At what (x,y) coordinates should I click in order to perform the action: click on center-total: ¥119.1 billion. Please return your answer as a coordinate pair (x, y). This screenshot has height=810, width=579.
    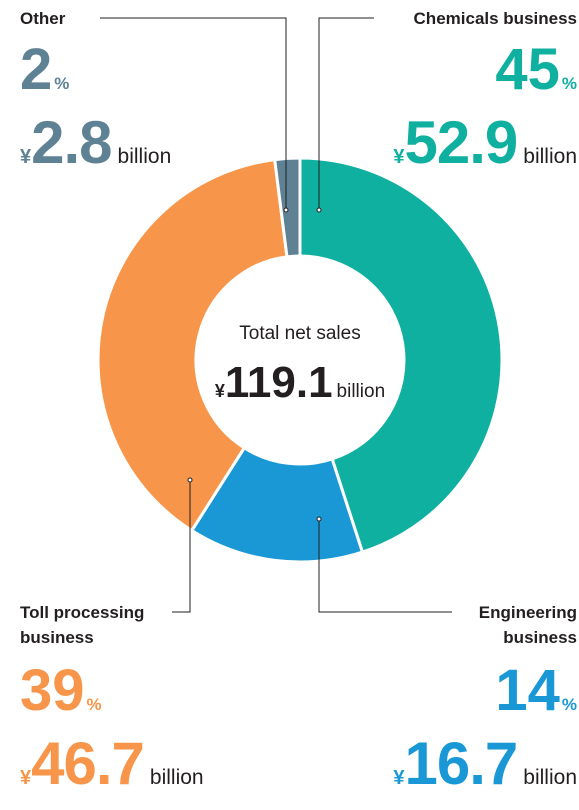
    Looking at the image, I should click on (300, 382).